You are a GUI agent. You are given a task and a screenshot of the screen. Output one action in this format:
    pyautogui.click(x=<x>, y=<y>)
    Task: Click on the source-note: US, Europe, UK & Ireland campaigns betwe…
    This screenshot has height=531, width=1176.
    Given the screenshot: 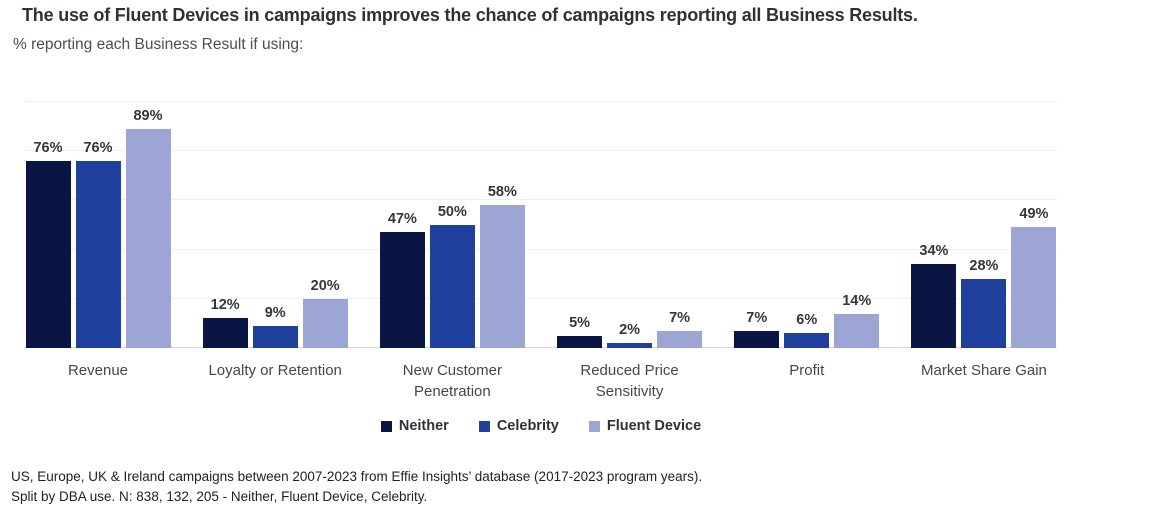 What is the action you would take?
    pyautogui.click(x=356, y=486)
    